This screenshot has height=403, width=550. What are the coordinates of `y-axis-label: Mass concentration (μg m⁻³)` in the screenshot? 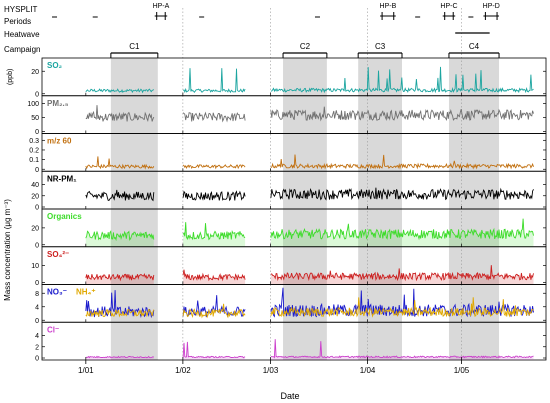 It's located at (7, 250).